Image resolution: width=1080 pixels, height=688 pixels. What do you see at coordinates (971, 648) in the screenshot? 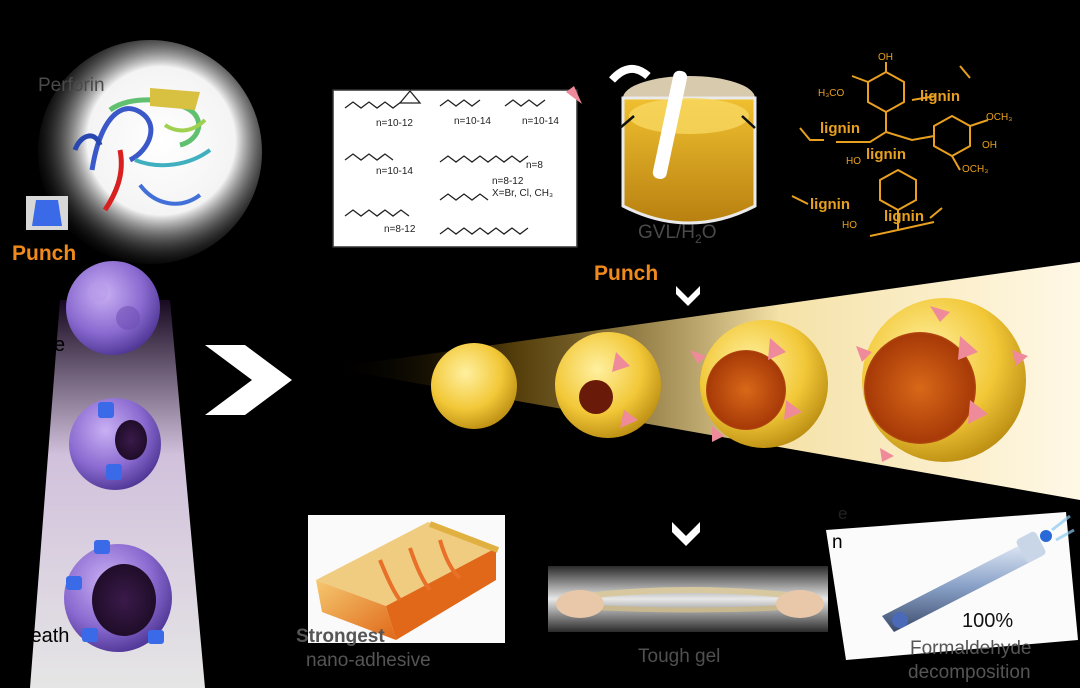
I see `formaldehyde-label: Formaldehyde` at bounding box center [971, 648].